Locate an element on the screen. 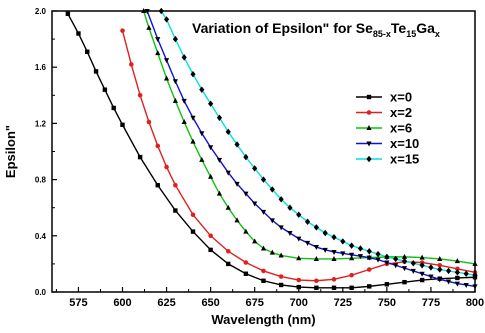 The image size is (485, 333). chart-title-subscript: x is located at coordinates (437, 34).